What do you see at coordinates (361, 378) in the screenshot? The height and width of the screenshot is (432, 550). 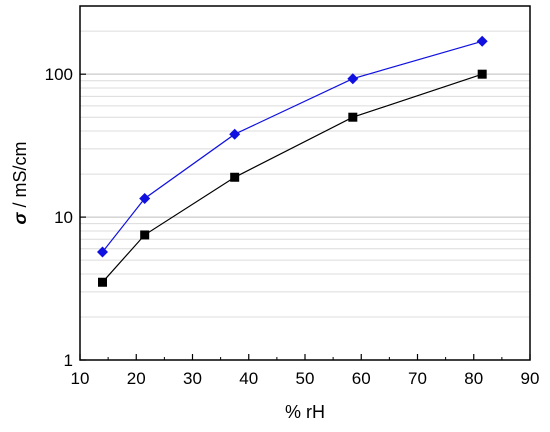 I see `x-tick-label: 60` at bounding box center [361, 378].